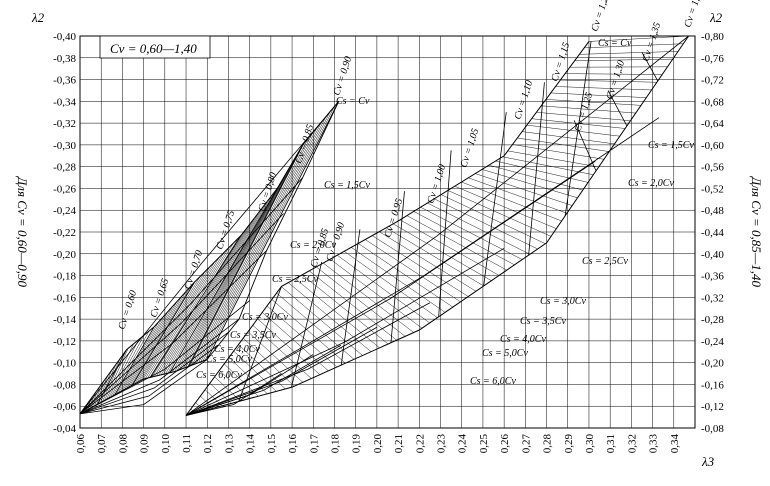 The width and height of the screenshot is (770, 486). What do you see at coordinates (237, 349) in the screenshot?
I see `curve-label: Cs = 4,0Cv` at bounding box center [237, 349].